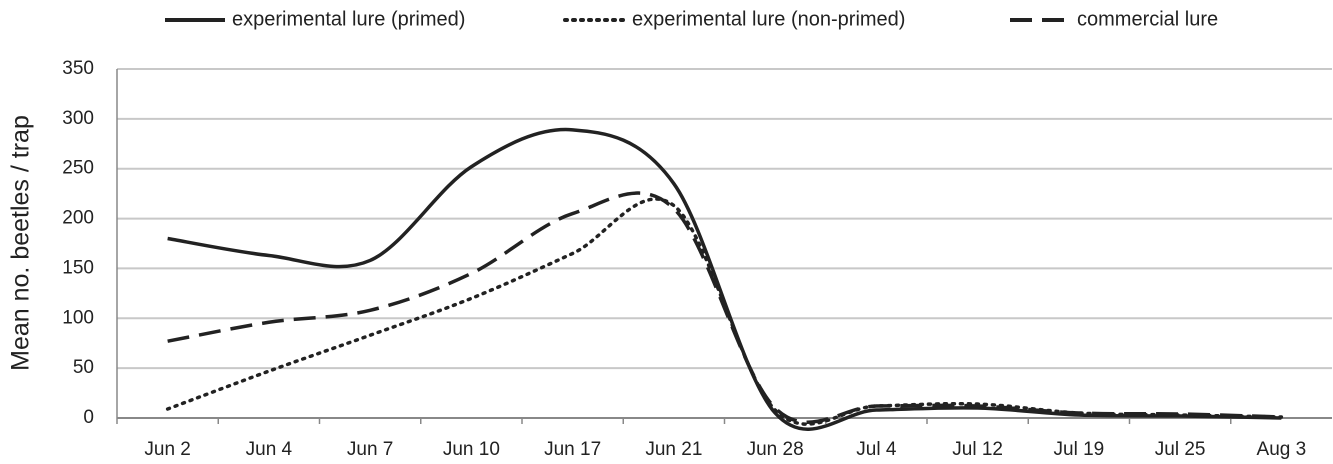 The width and height of the screenshot is (1333, 464). Describe the element at coordinates (876, 449) in the screenshot. I see `x-tick-label: Jul 4` at that location.